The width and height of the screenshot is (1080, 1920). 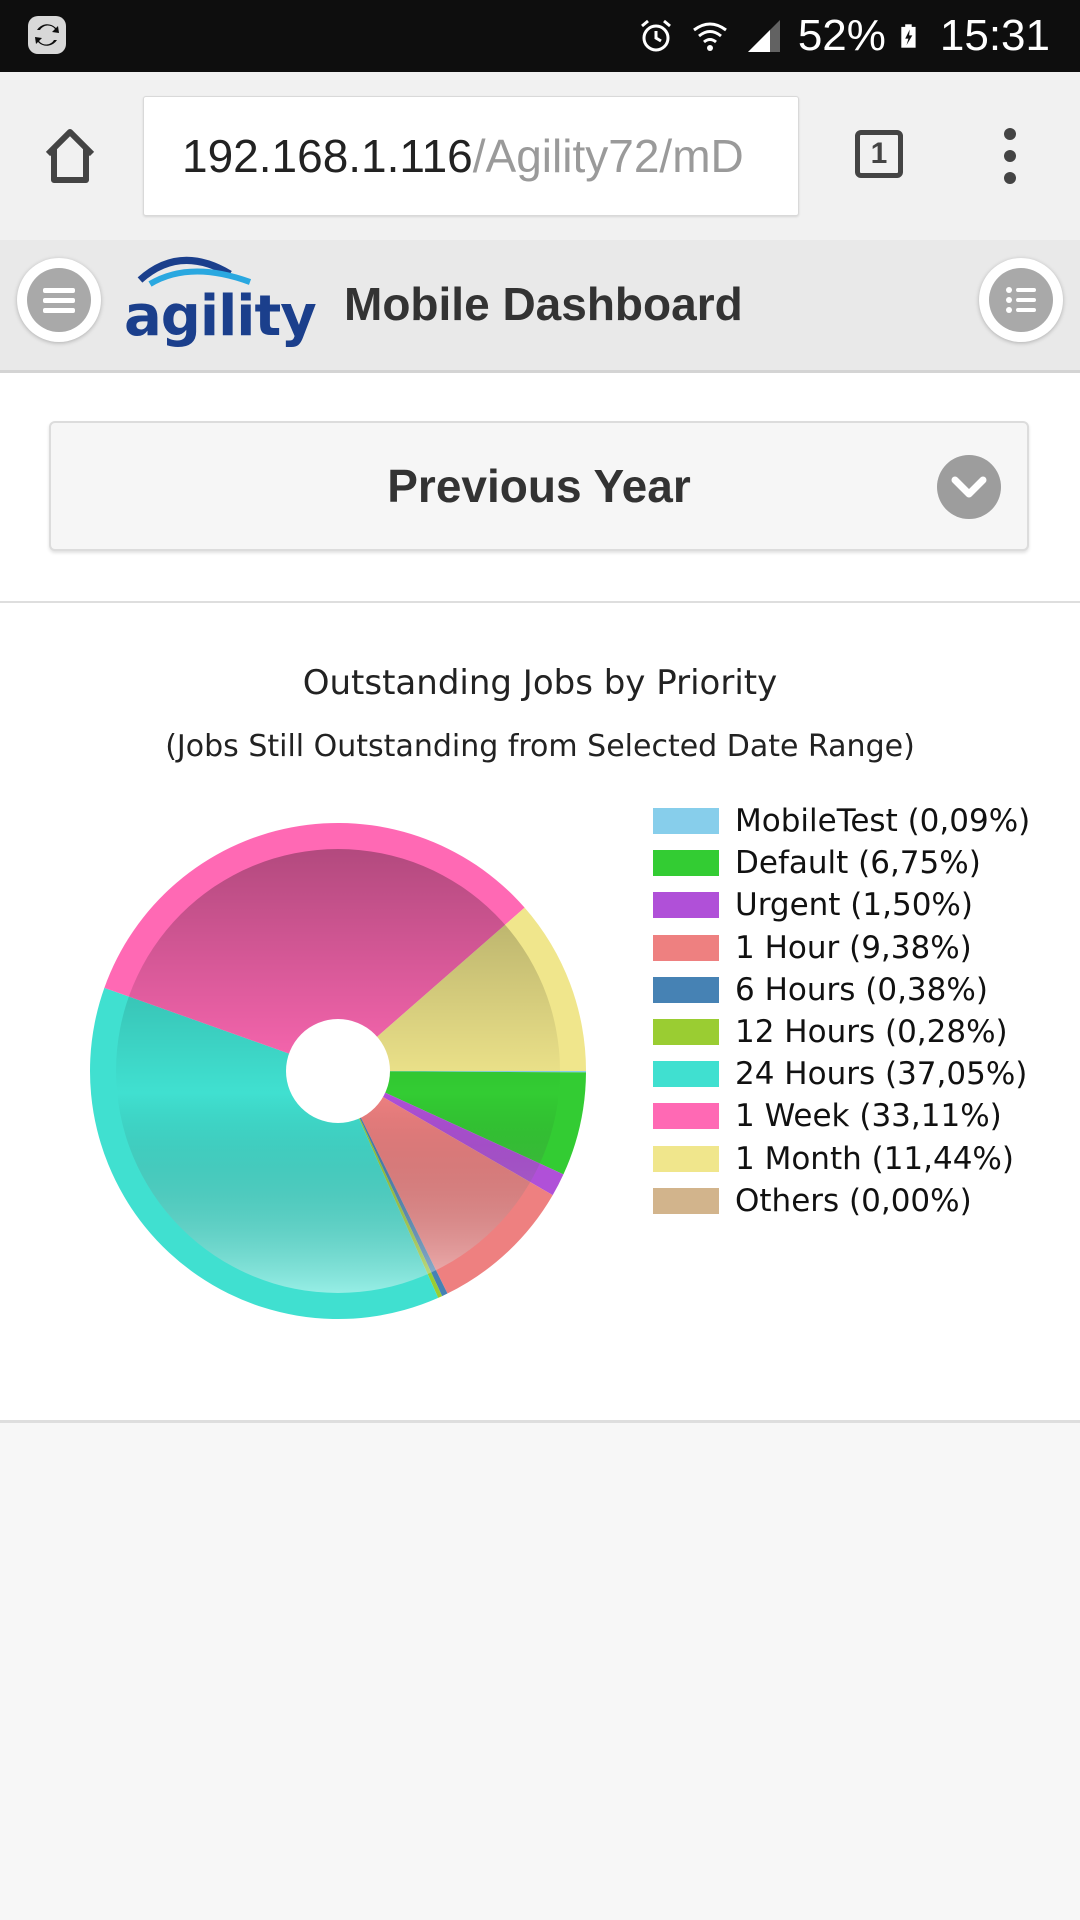 What do you see at coordinates (540, 36) in the screenshot?
I see `status-bar: 52% 15:31` at bounding box center [540, 36].